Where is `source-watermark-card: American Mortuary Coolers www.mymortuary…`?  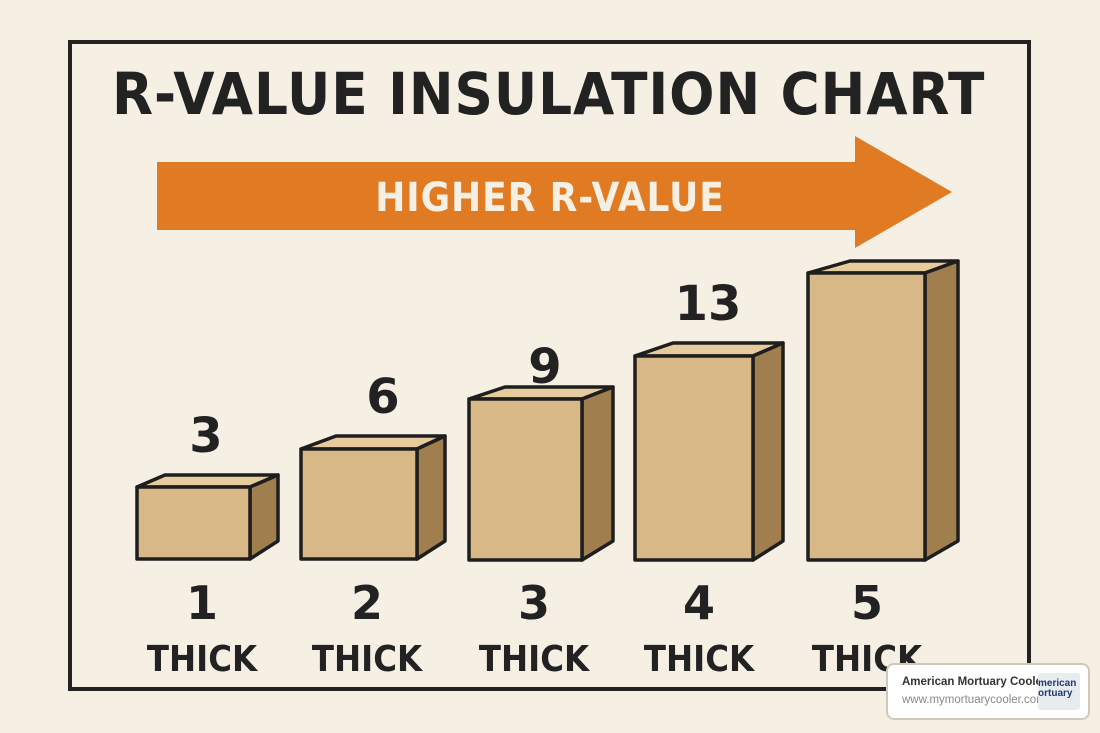
source-watermark-card: American Mortuary Coolers www.mymortuary… is located at coordinates (988, 691).